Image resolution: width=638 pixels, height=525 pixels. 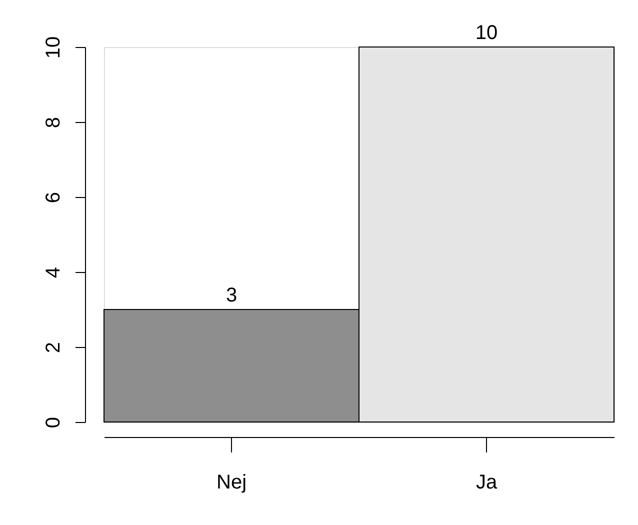 What do you see at coordinates (232, 295) in the screenshot?
I see `data-label: 3` at bounding box center [232, 295].